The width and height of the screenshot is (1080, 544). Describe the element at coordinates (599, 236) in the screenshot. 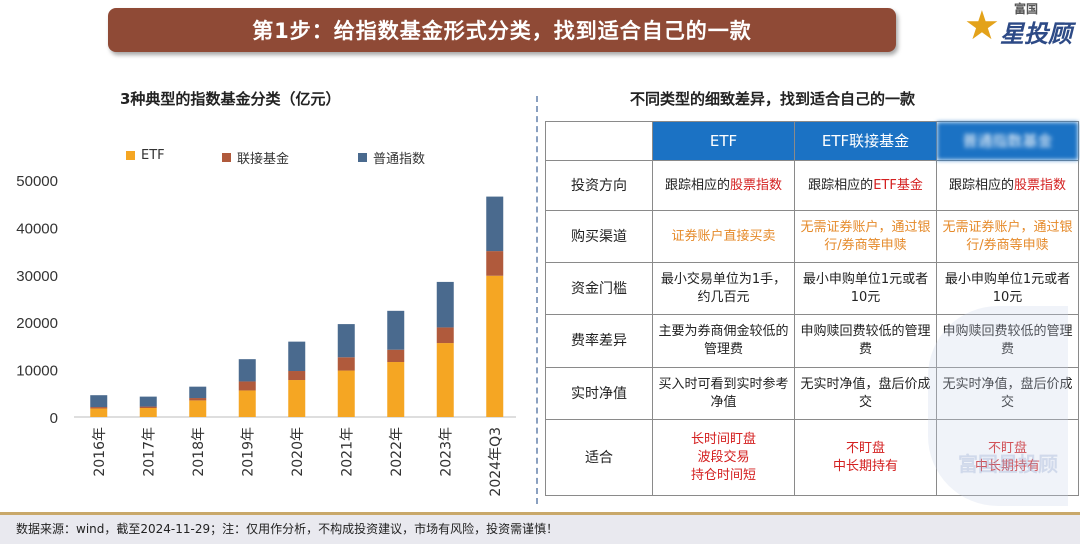

I see `row-label: 购买渠道` at that location.